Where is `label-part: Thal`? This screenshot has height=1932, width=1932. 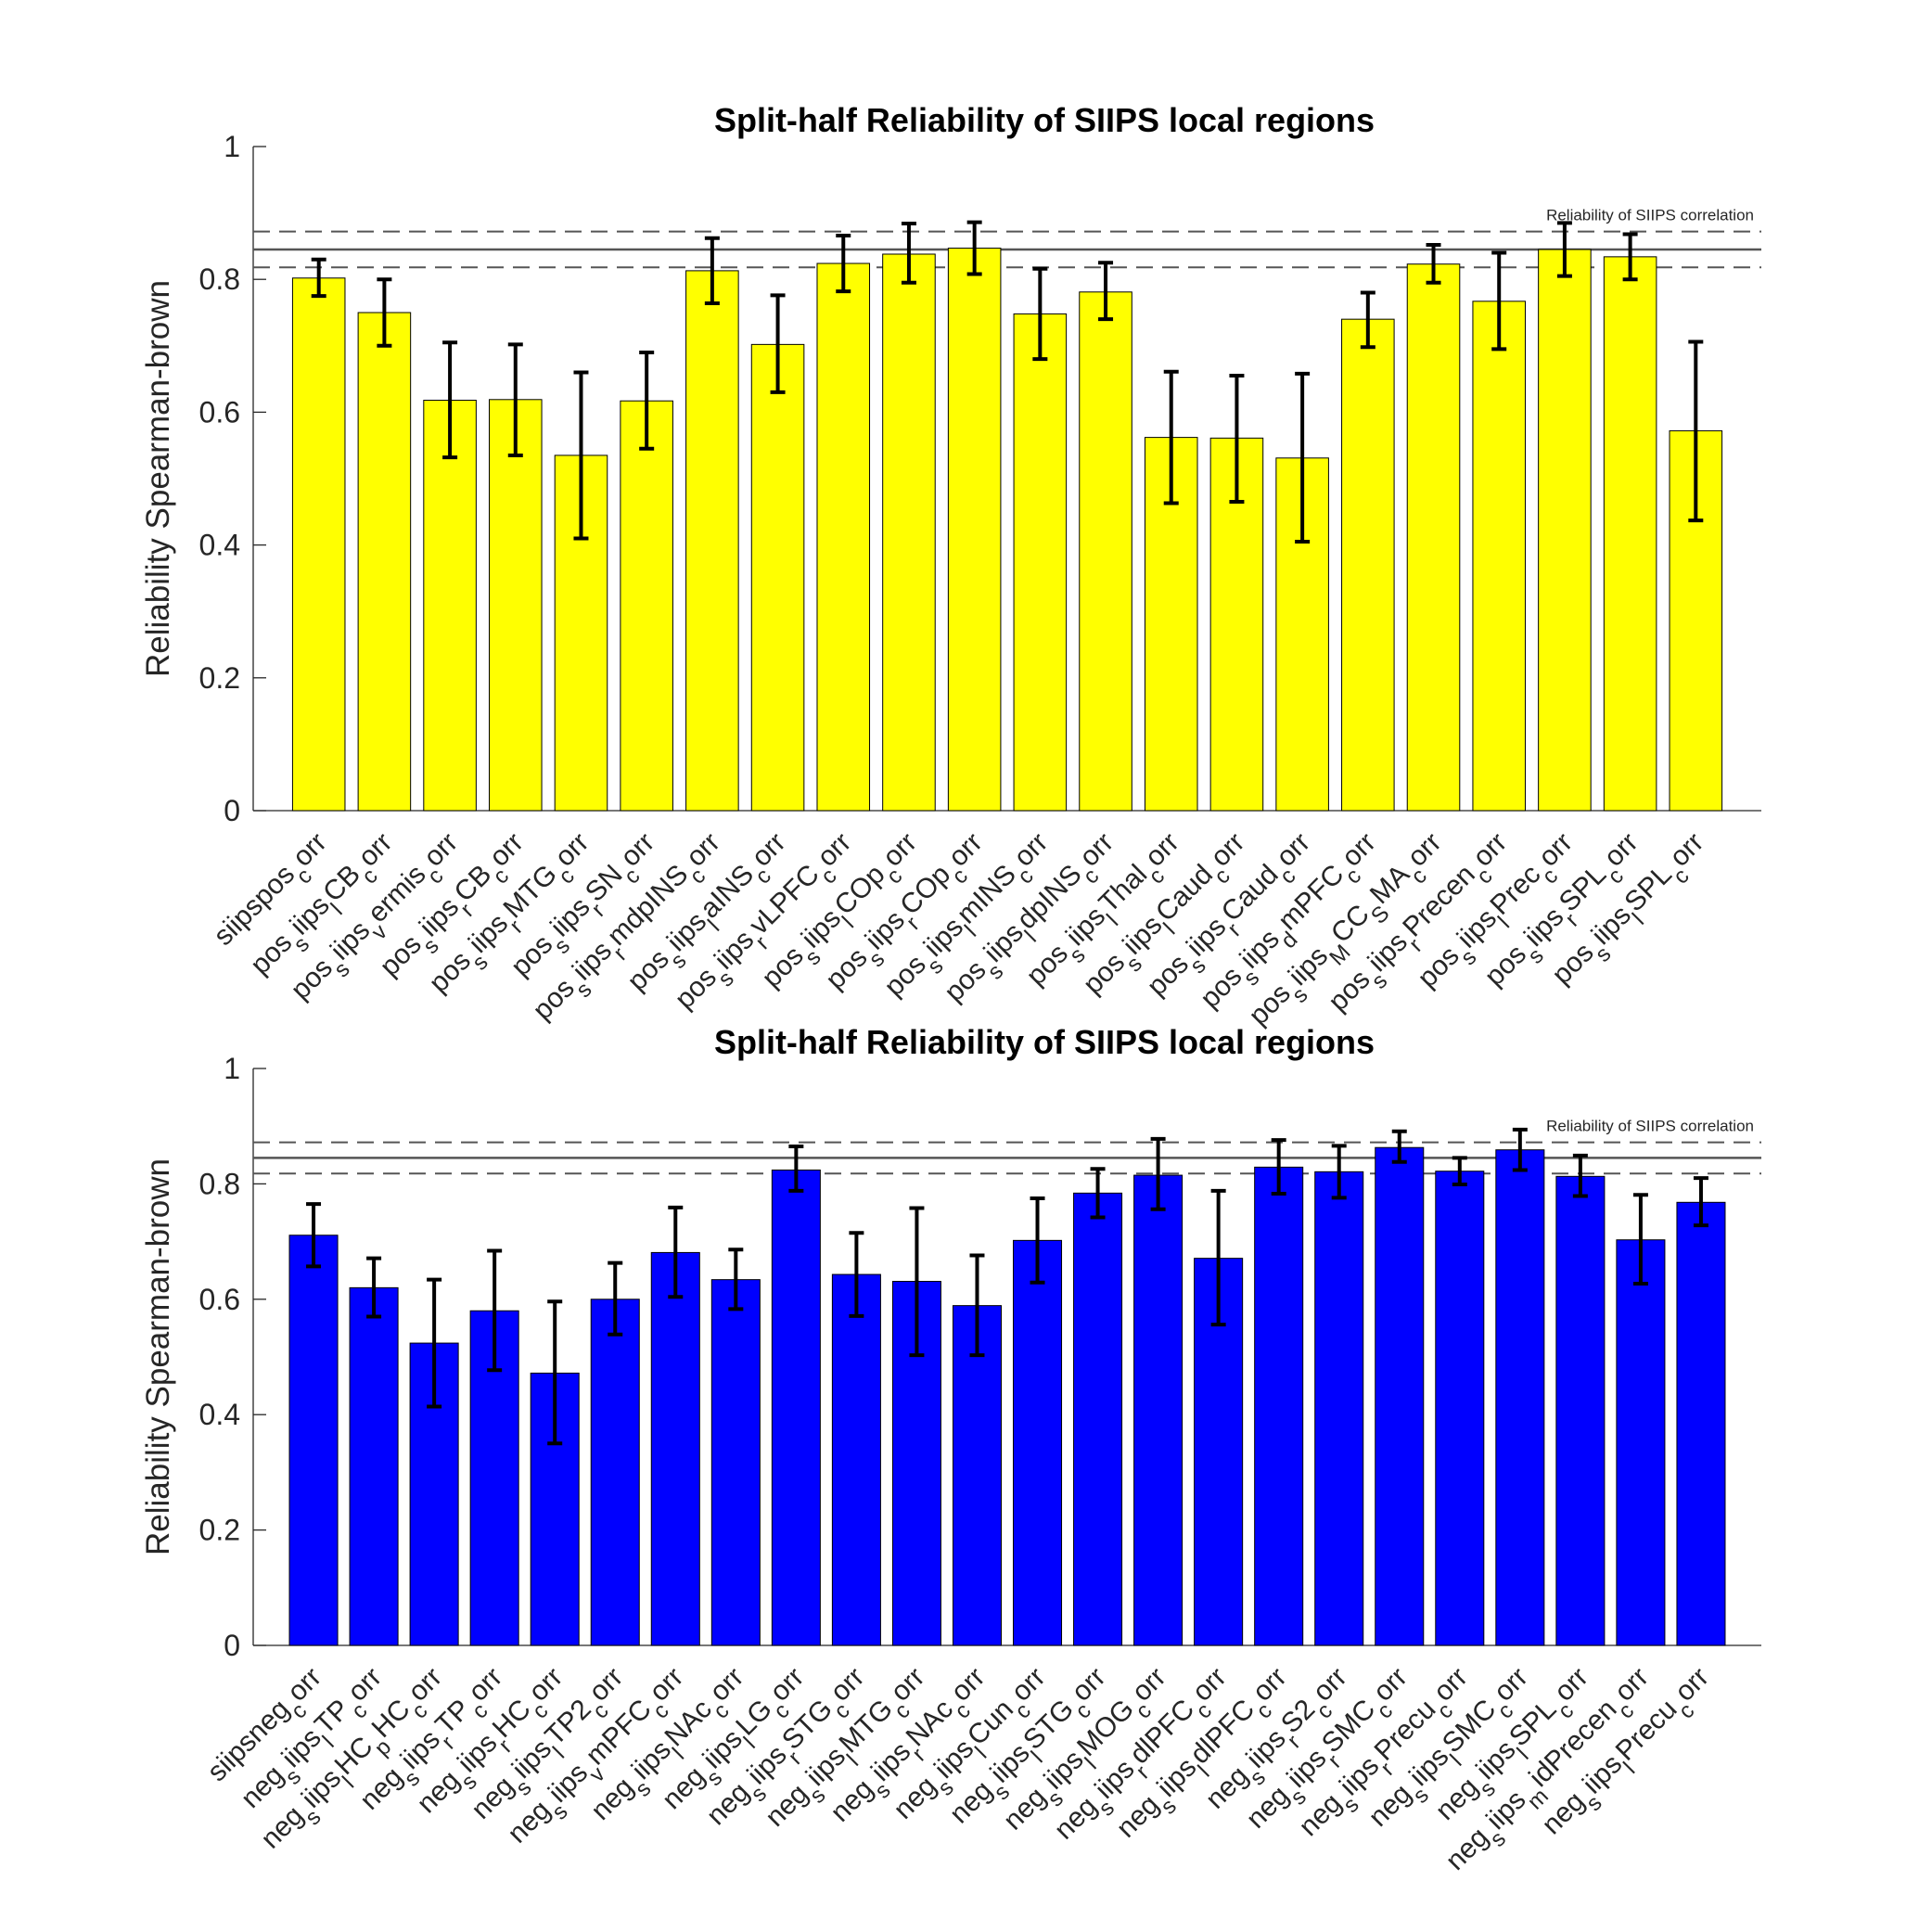 label-part: Thal is located at coordinates (1124, 889).